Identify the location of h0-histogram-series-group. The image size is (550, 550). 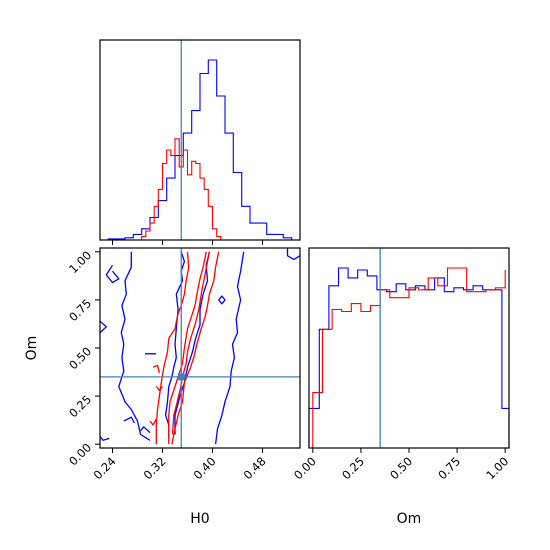
(200, 150).